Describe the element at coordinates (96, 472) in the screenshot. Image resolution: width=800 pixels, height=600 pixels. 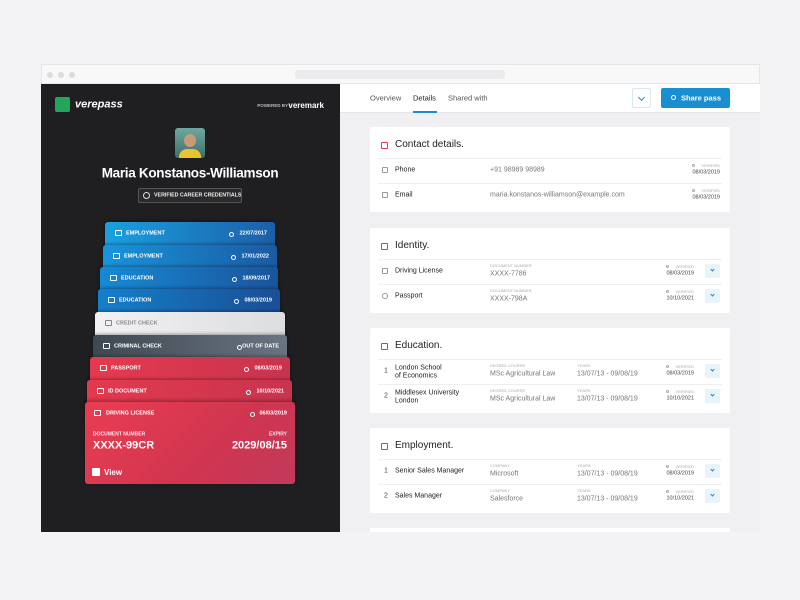
I see `view-icon` at that location.